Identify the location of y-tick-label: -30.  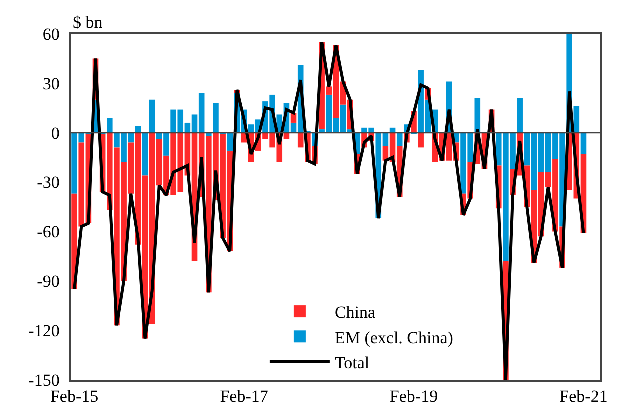
(48, 182).